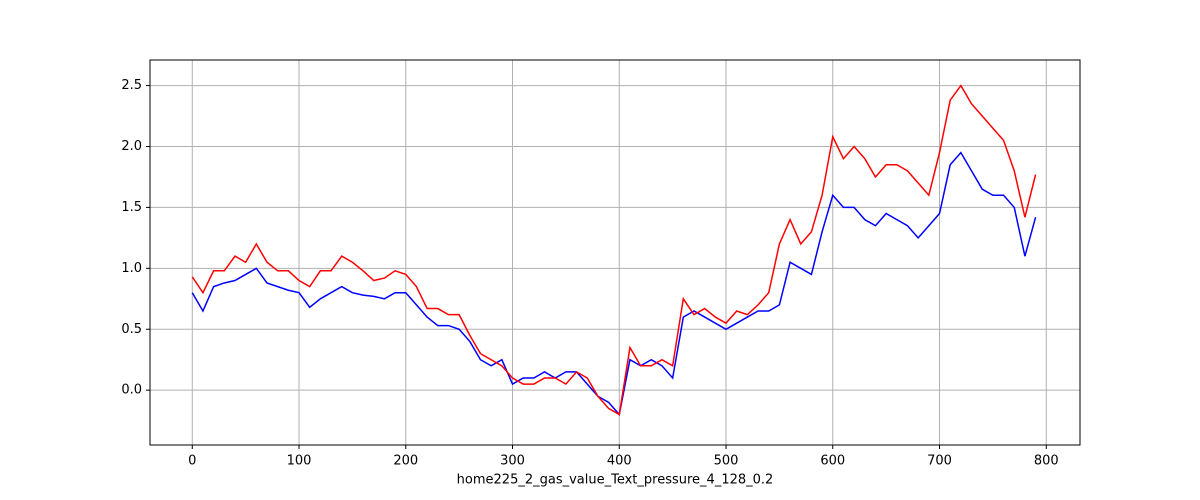 The image size is (1200, 500). Describe the element at coordinates (939, 461) in the screenshot. I see `x-tick-label: 700` at that location.